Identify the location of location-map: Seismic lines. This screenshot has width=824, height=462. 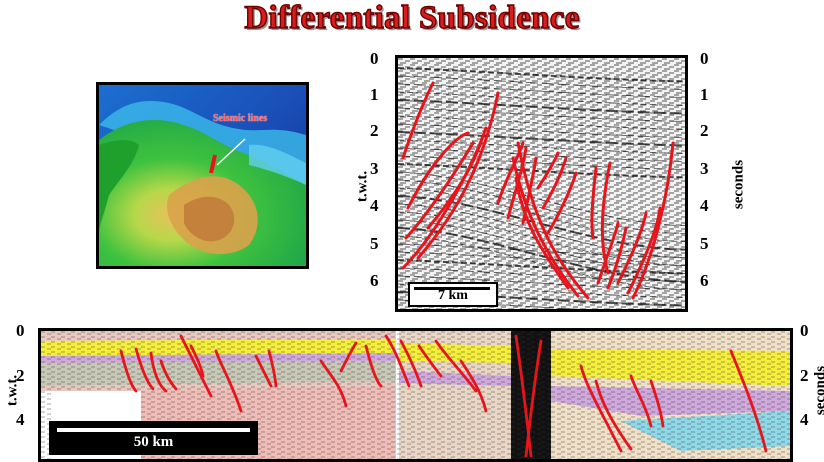
(202, 175).